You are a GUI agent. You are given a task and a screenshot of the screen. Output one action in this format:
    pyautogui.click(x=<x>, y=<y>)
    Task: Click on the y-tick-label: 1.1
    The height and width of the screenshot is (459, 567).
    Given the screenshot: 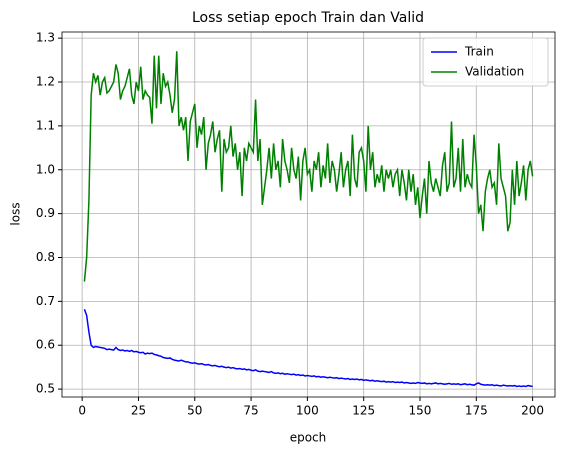 What is the action you would take?
    pyautogui.click(x=45, y=125)
    